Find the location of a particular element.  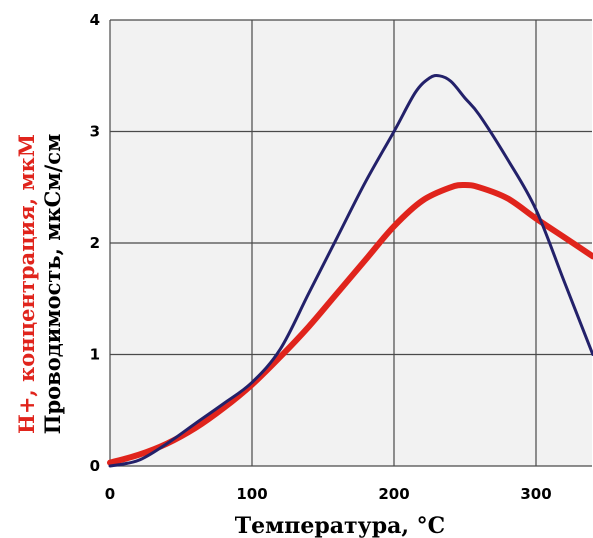

y-axis-label-secondary: Проводимость, мкСм/см is located at coordinates (52, 284).